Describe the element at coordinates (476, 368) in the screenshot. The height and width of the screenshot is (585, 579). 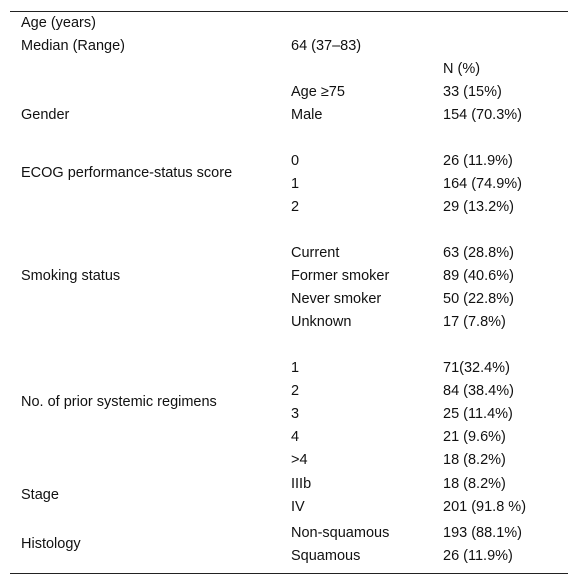
I see `regimens-item-value: 71(32.4%)` at that location.